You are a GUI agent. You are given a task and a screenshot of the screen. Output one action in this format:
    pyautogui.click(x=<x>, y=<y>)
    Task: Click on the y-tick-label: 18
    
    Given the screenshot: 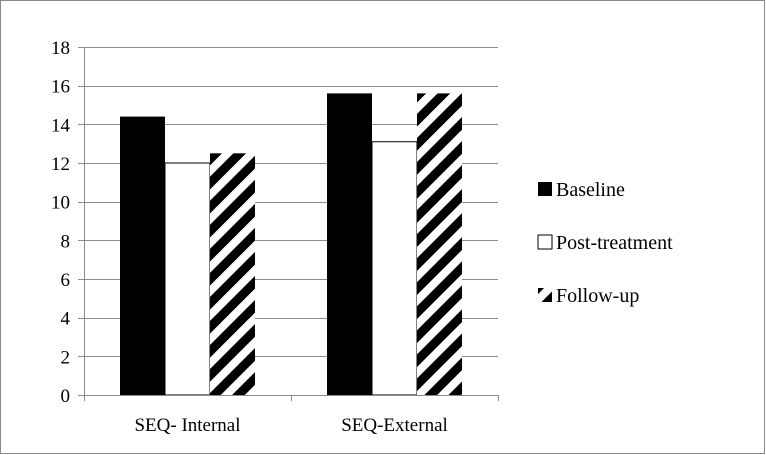 What is the action you would take?
    pyautogui.click(x=60, y=48)
    